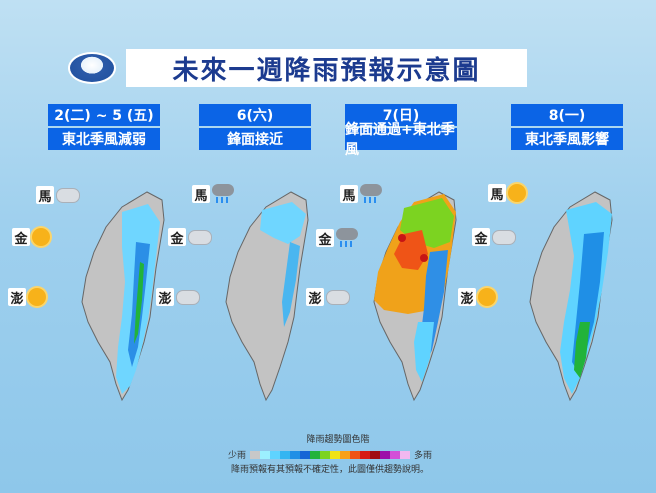 The width and height of the screenshot is (656, 493). I want to click on island-kinmen-1: 金, so click(31, 237).